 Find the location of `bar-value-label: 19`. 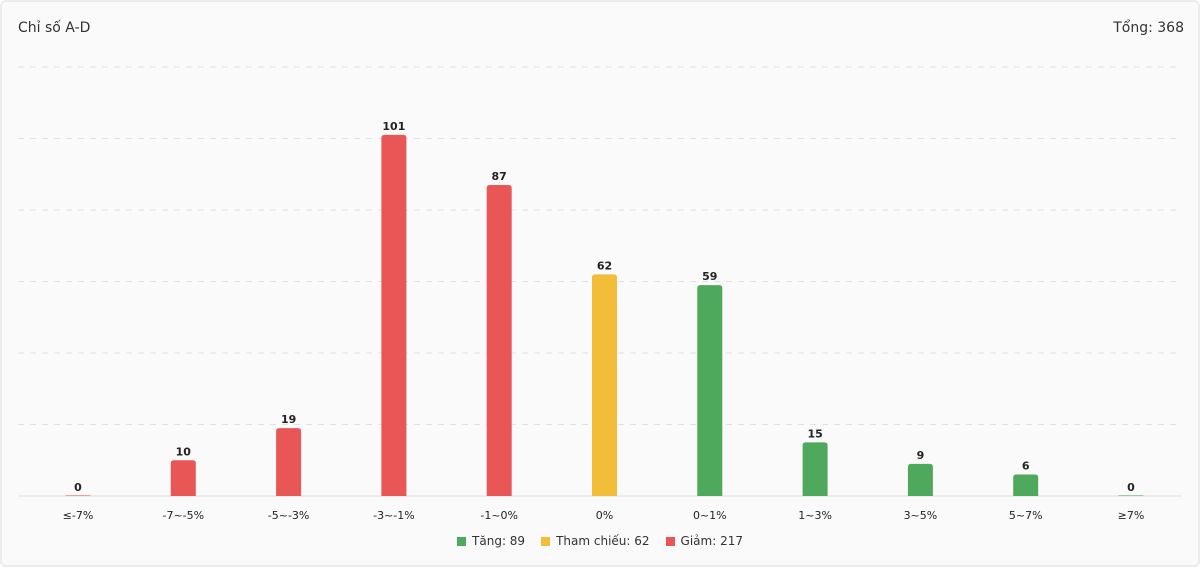

bar-value-label: 19 is located at coordinates (288, 419).